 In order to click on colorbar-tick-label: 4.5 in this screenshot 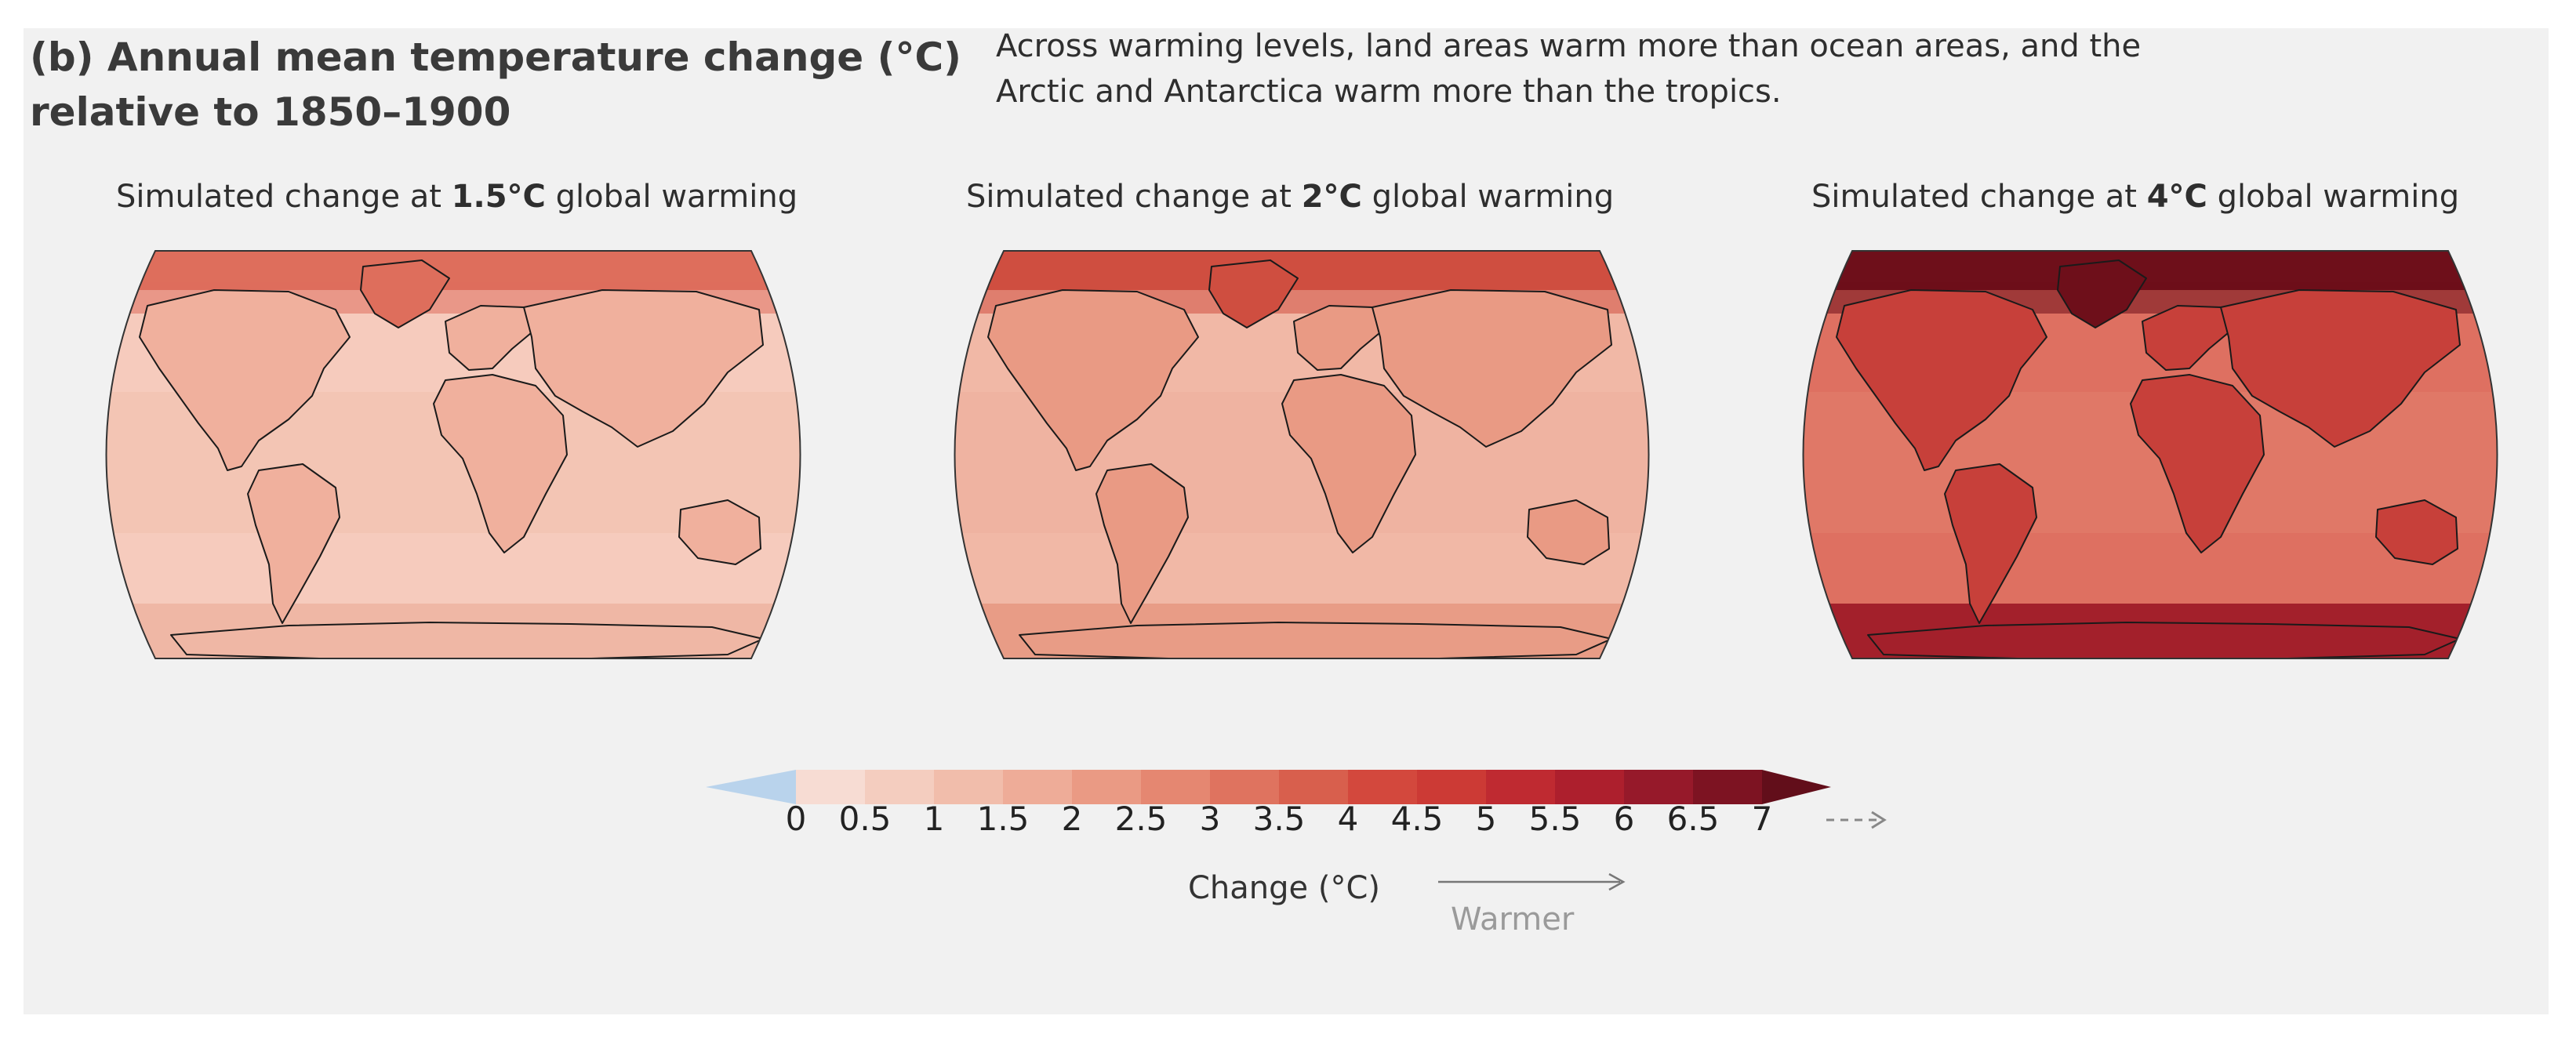, I will do `click(1417, 819)`.